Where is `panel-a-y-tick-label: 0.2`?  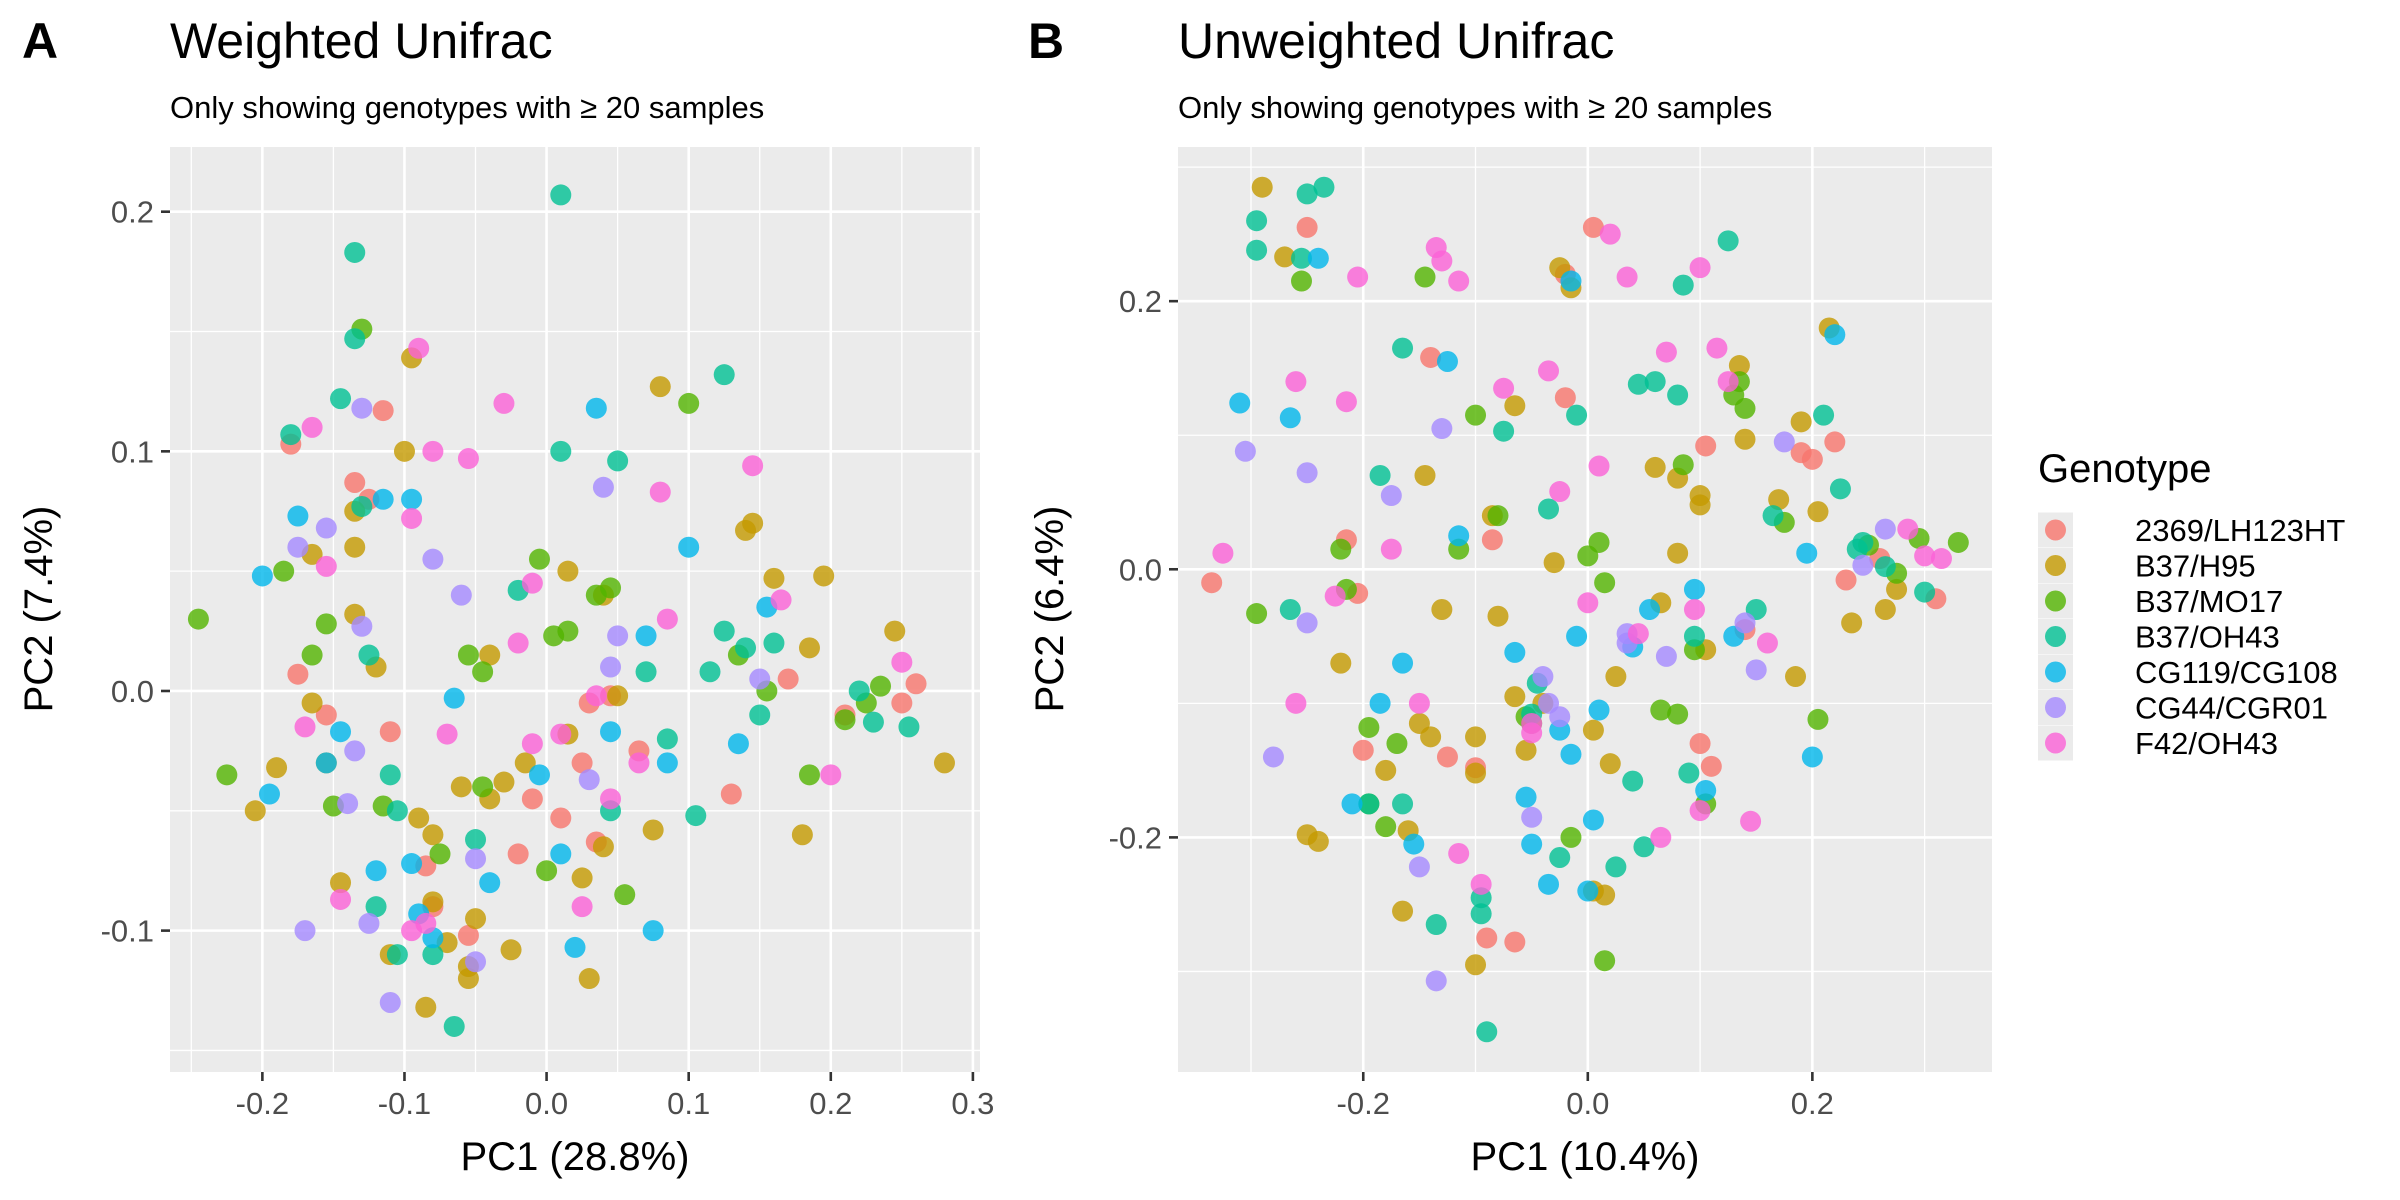 panel-a-y-tick-label: 0.2 is located at coordinates (132, 212).